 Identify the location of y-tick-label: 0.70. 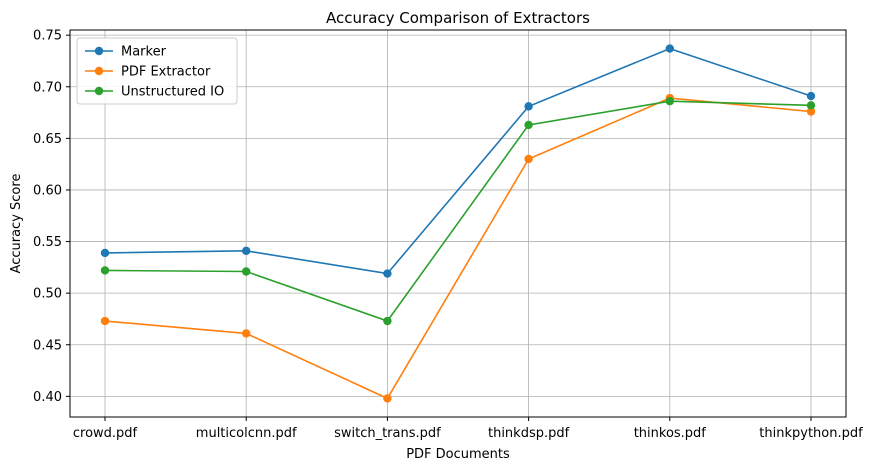
(47, 87).